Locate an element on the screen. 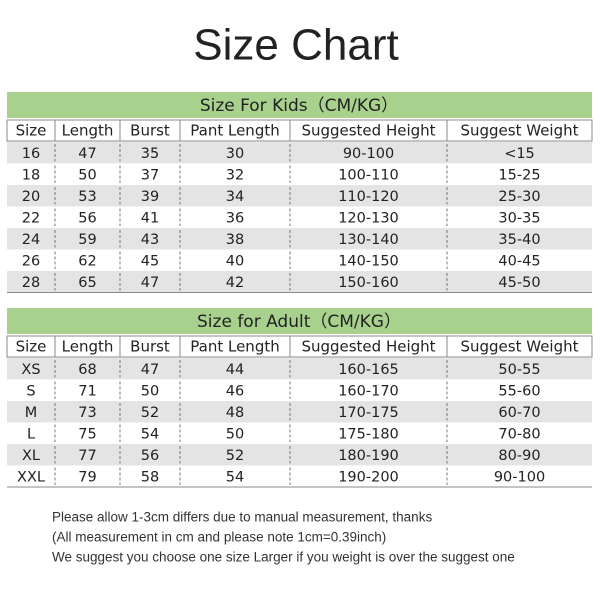 This screenshot has height=600, width=600. cell: 34 is located at coordinates (235, 197).